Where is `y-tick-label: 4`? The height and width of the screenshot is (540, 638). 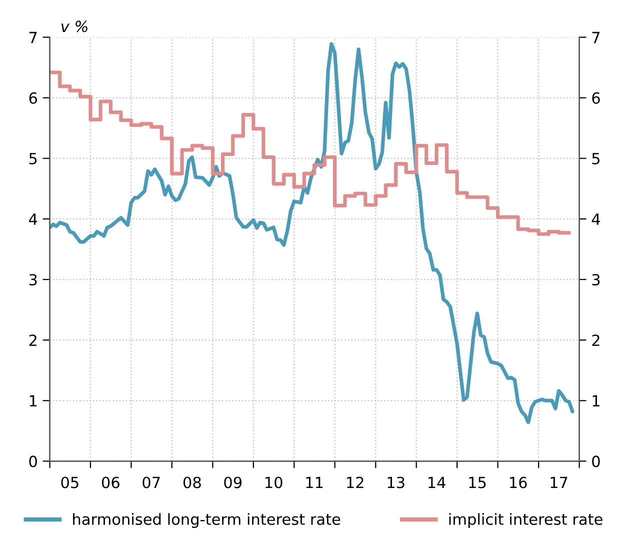
y-tick-label: 4 is located at coordinates (33, 219).